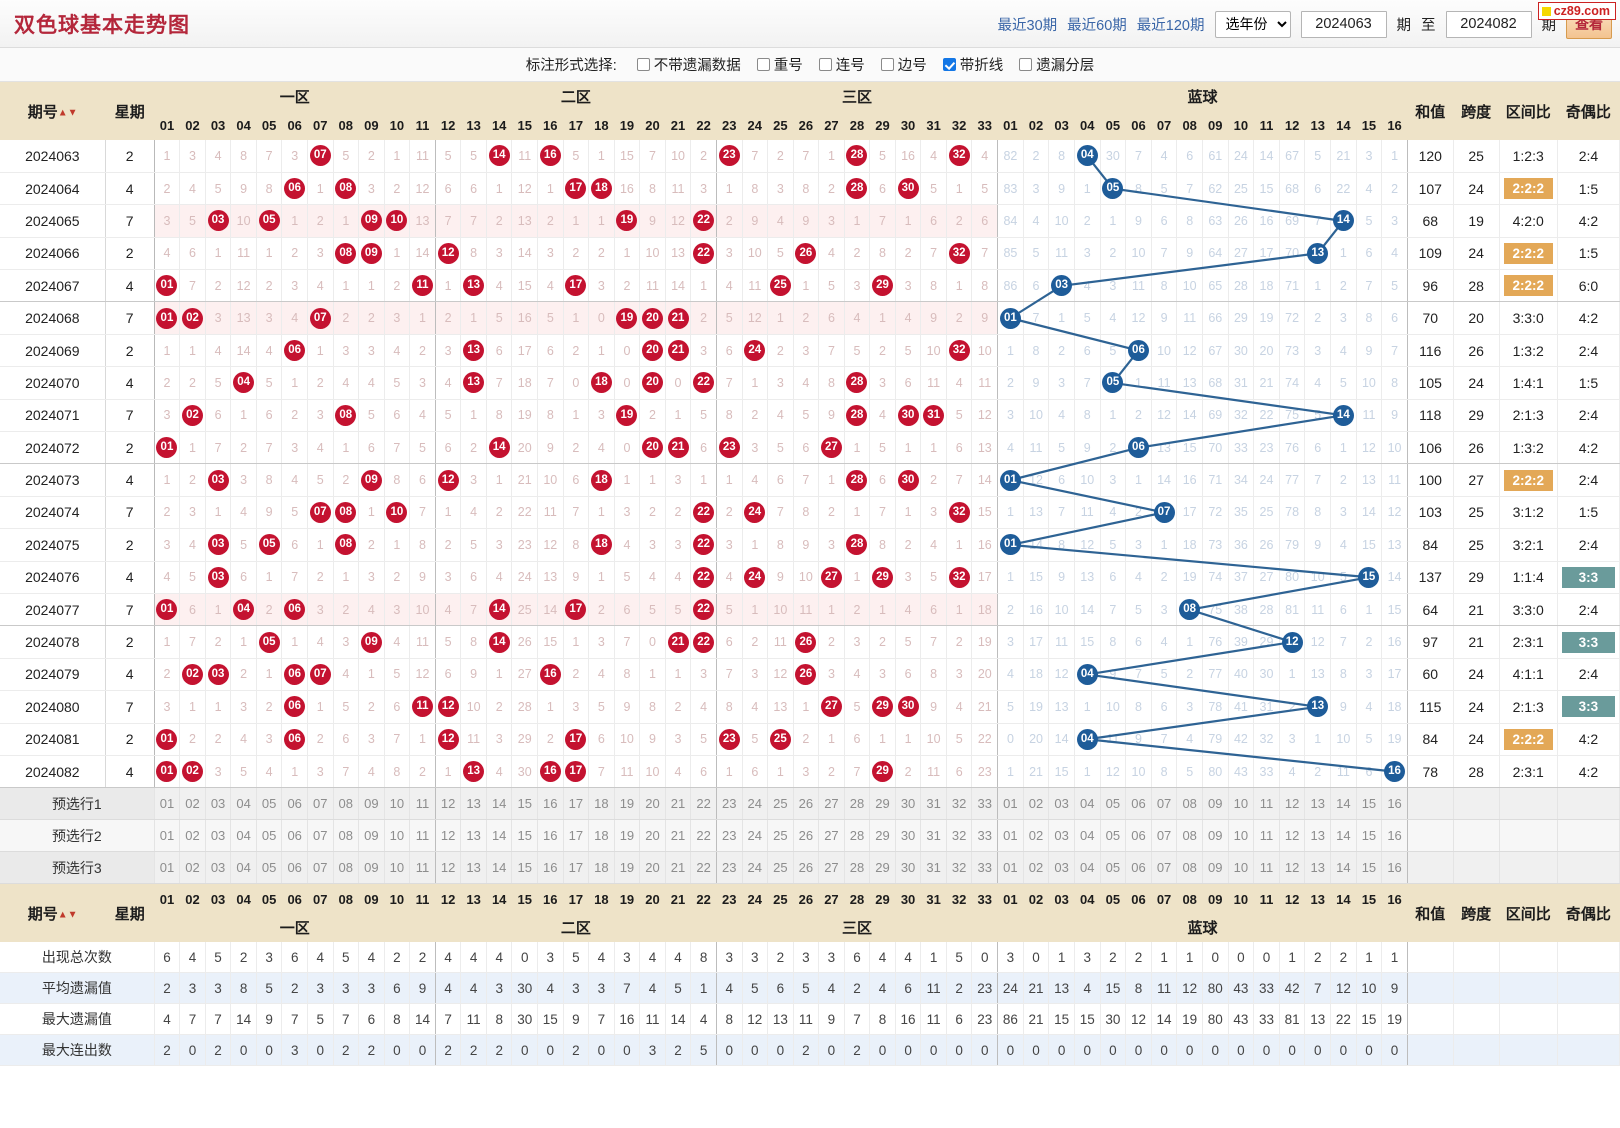 The image size is (1620, 1128). Describe the element at coordinates (841, 64) in the screenshot. I see `option-consecutive-number: 连号` at that location.